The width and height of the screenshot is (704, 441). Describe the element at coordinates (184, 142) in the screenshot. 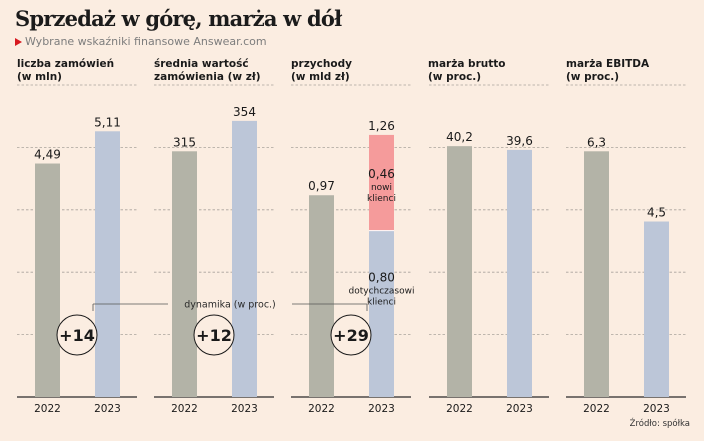

I see `bar-value-label: 315` at that location.